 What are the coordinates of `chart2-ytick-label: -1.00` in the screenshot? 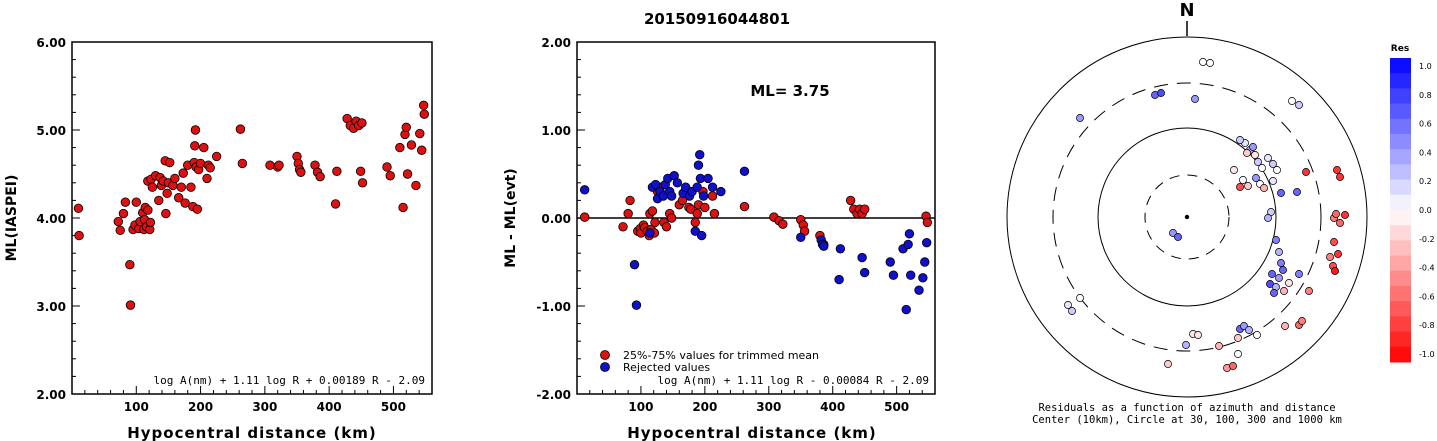 It's located at (553, 307).